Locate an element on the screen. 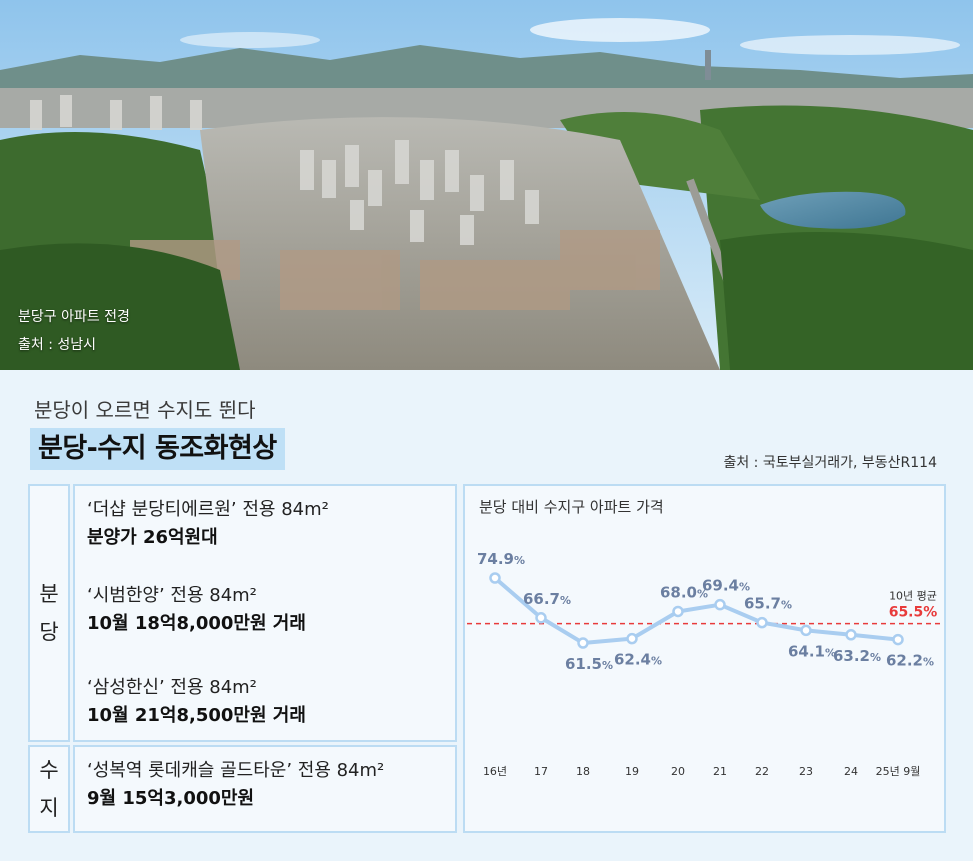 Image resolution: width=973 pixels, height=861 pixels. x-tick-label: 19 is located at coordinates (632, 771).